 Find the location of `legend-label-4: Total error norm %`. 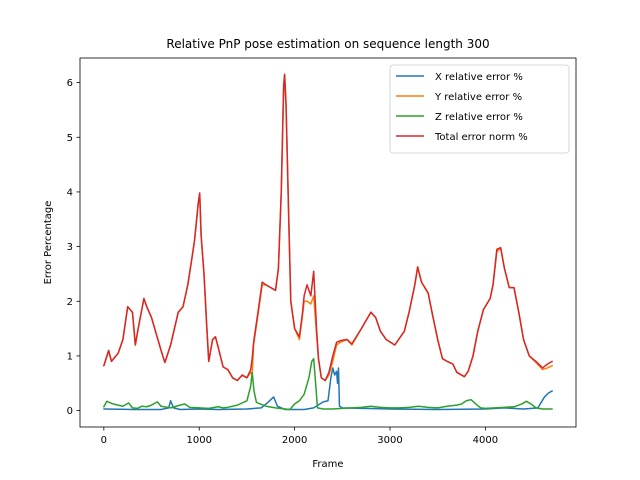

legend-label-4: Total error norm % is located at coordinates (481, 137).